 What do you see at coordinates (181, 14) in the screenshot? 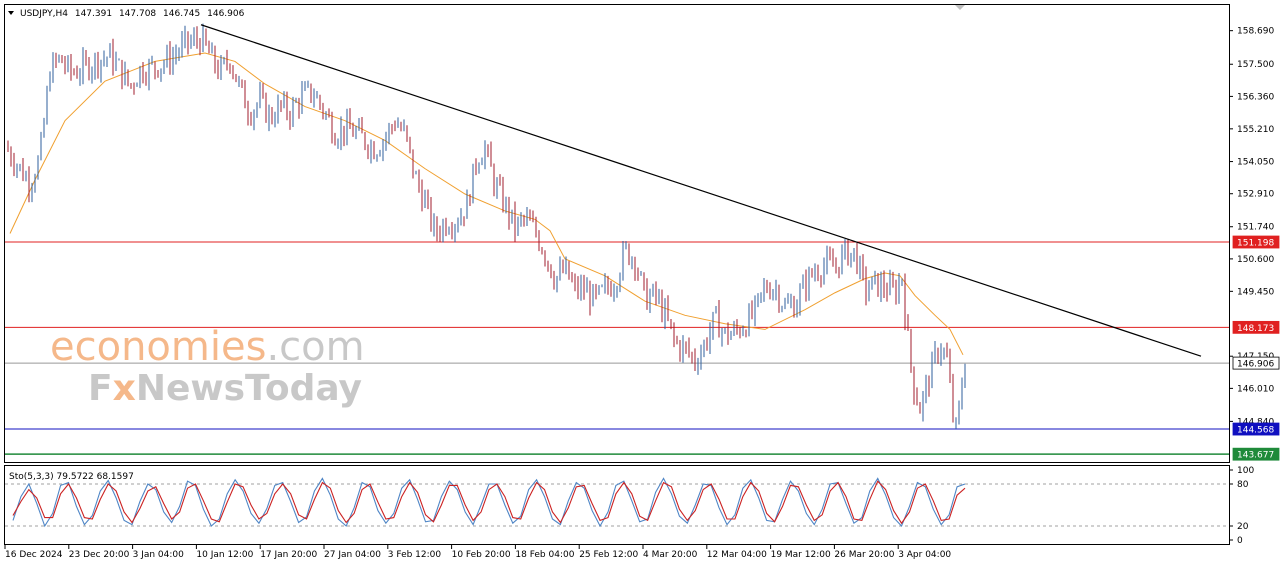
I see `low-value: 146.745` at bounding box center [181, 14].